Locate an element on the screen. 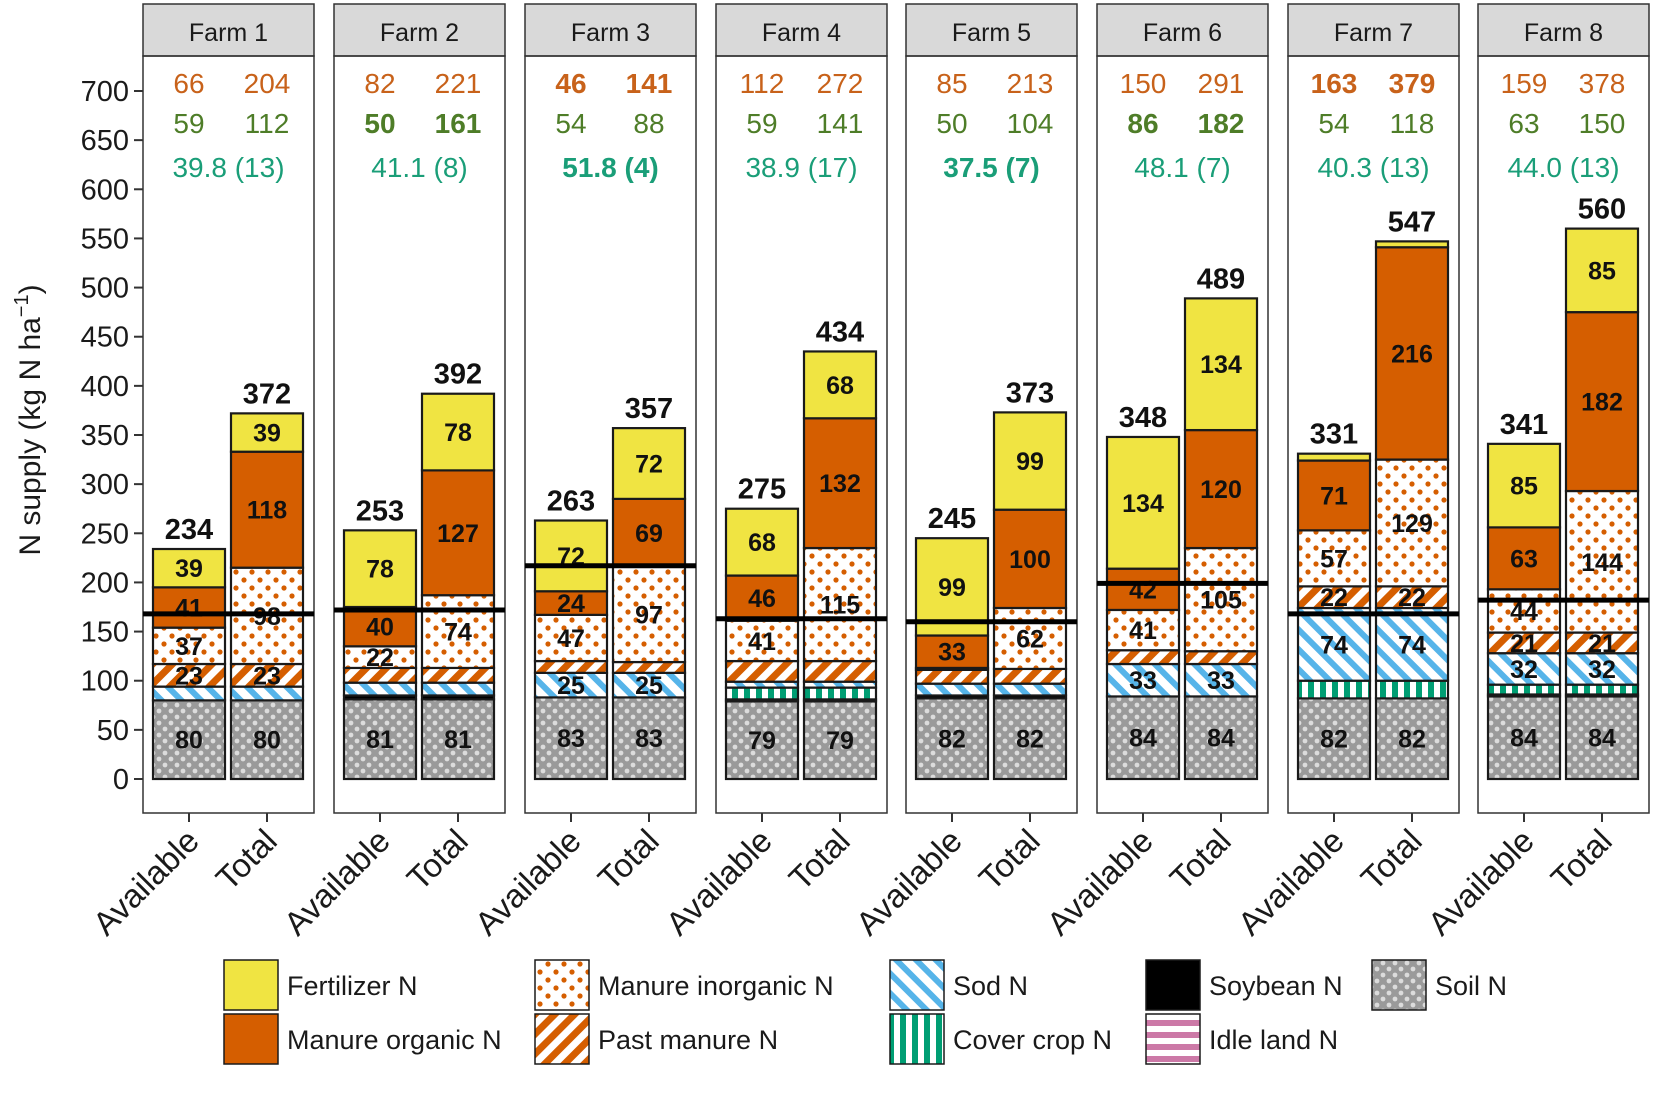  header-row2-value: 86 is located at coordinates (1142, 123).